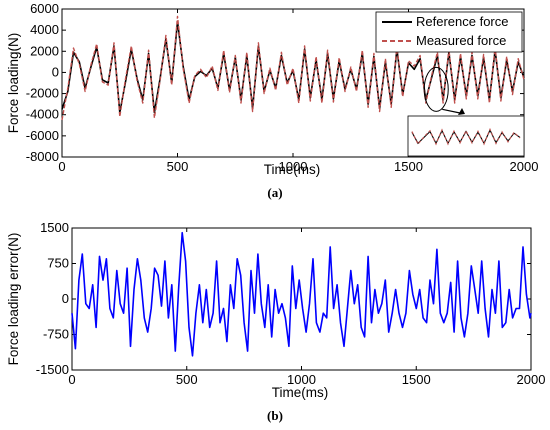  Describe the element at coordinates (531, 379) in the screenshot. I see `panel-b-xtick-label: 2000` at that location.